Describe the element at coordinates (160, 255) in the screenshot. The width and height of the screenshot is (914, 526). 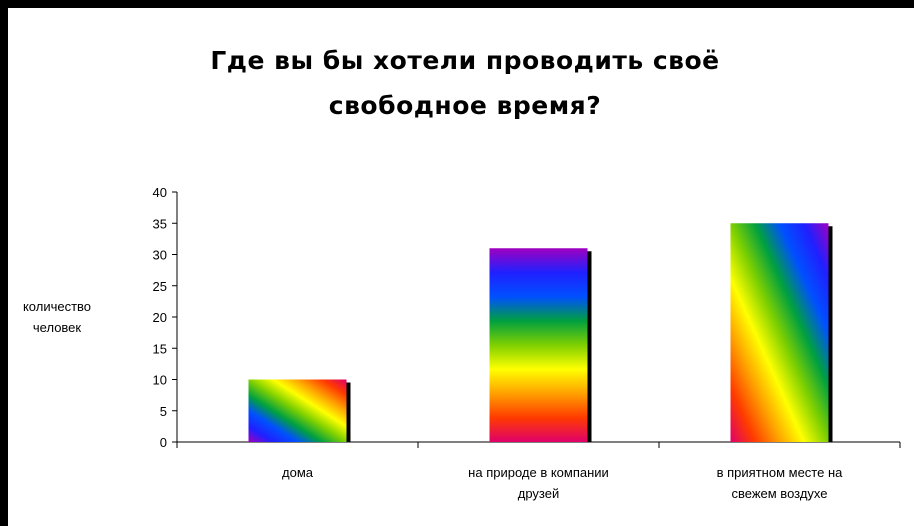
I see `y-tick-label: 30` at that location.